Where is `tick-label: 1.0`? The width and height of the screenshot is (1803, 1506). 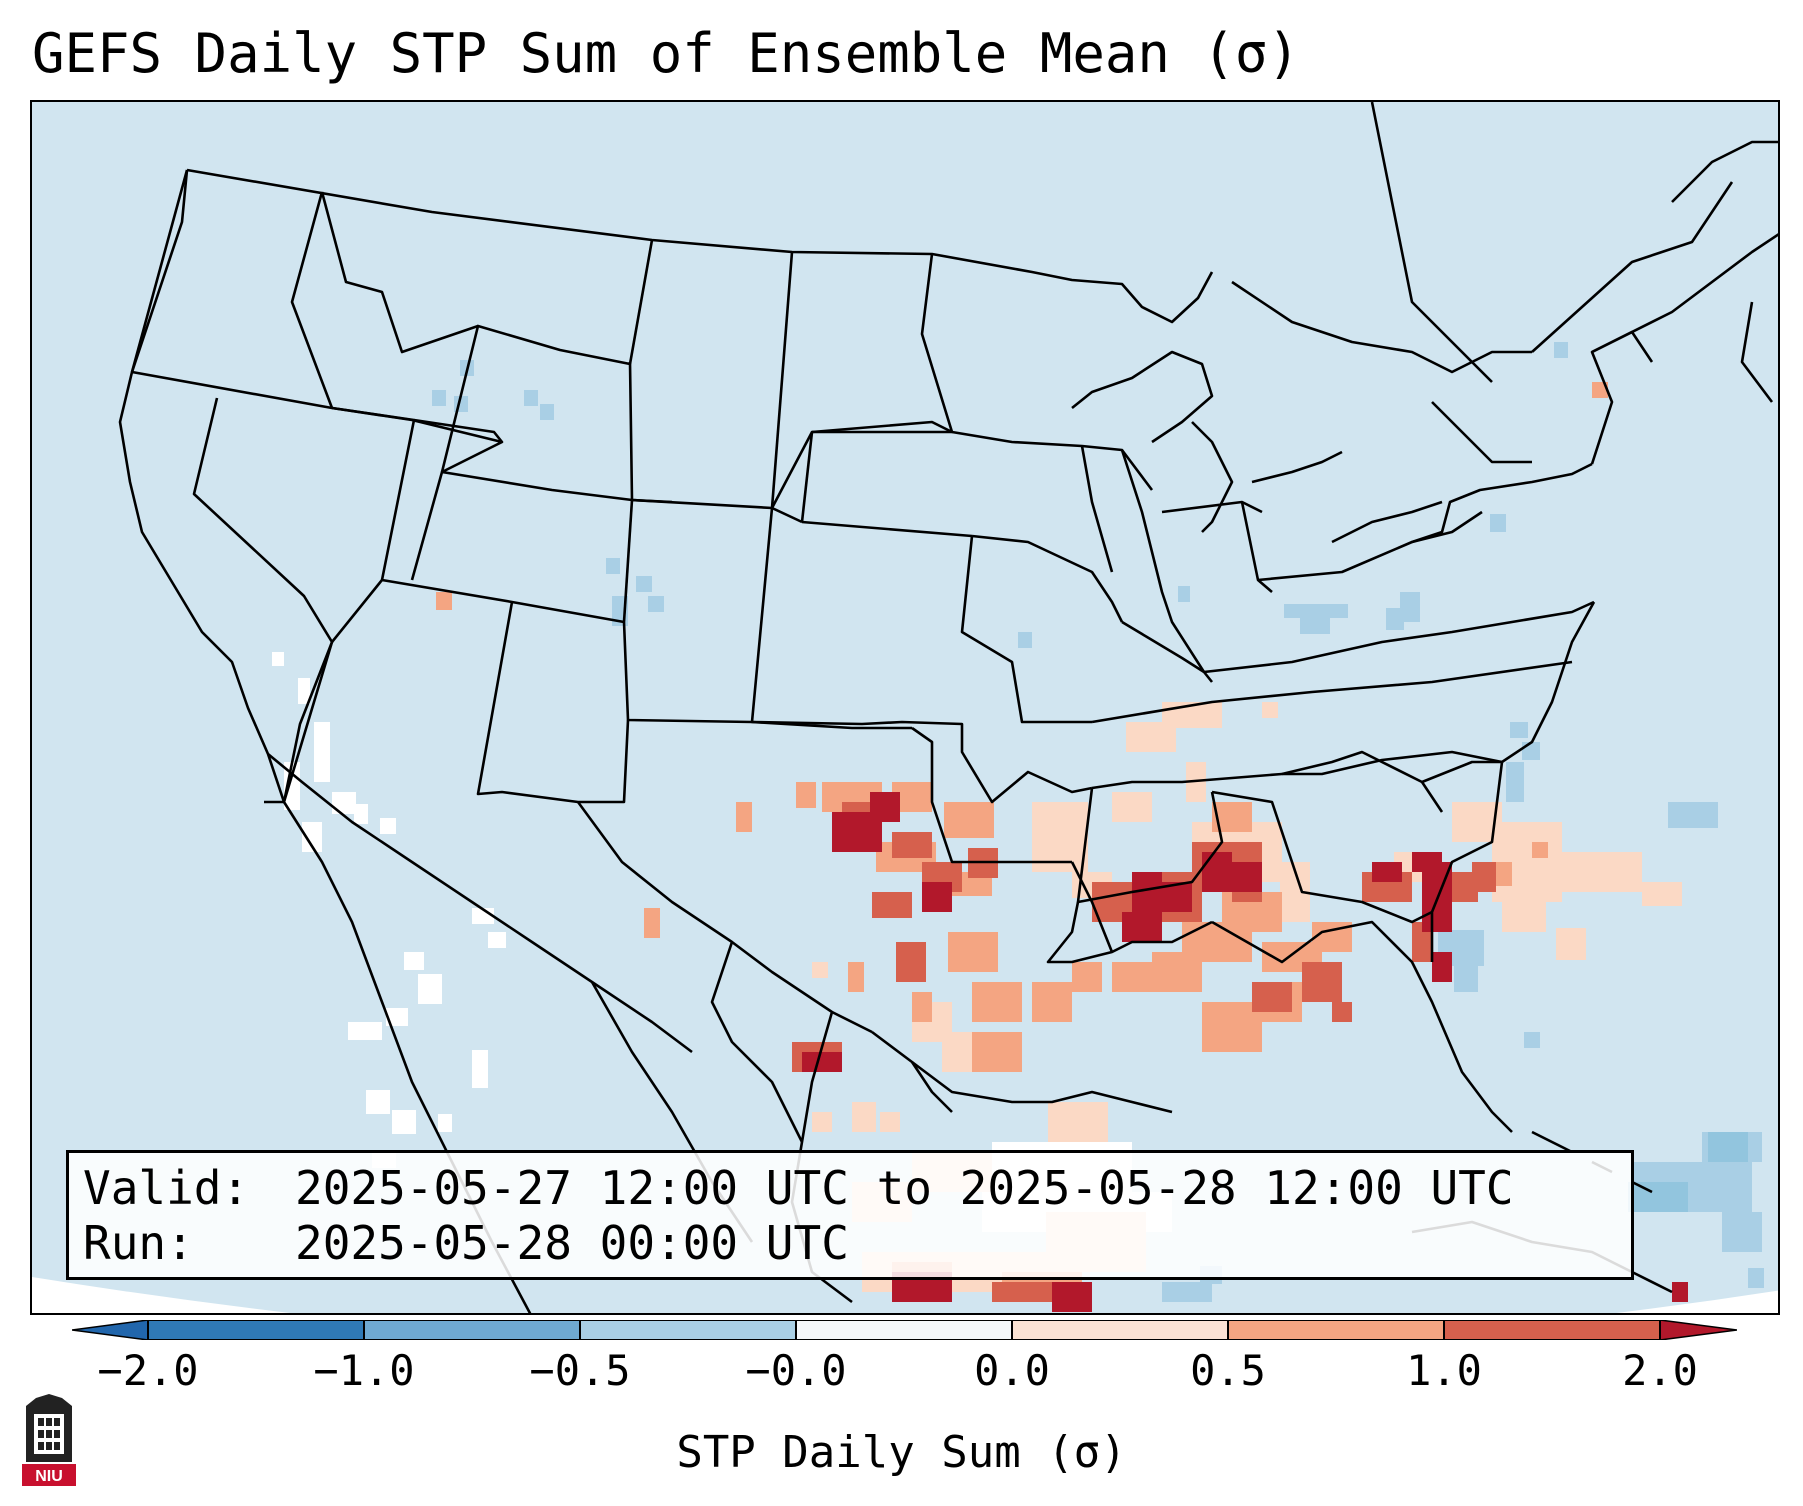 tick-label: 1.0 is located at coordinates (1444, 1370).